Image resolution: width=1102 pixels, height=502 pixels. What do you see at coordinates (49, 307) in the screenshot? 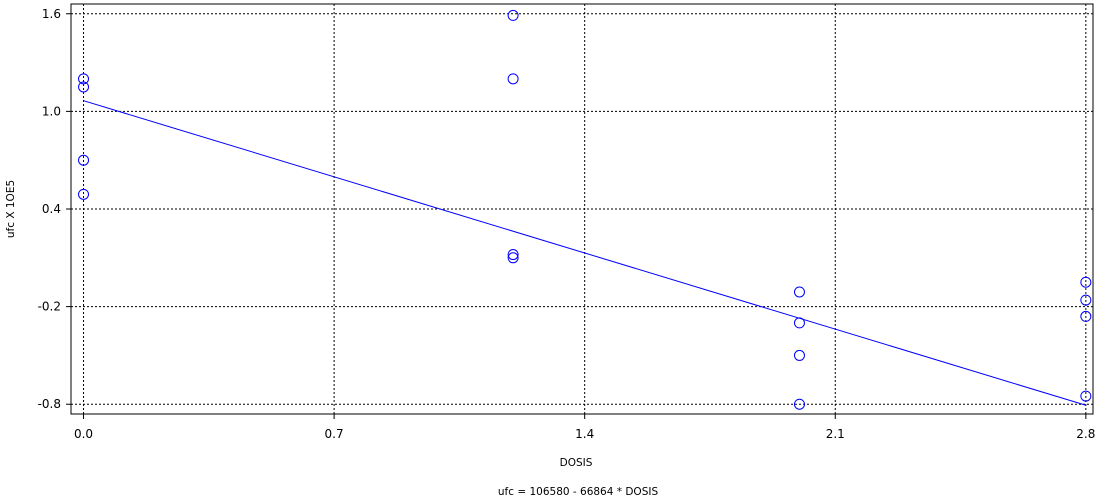
I see `y-tick-label: -0.2` at bounding box center [49, 307].